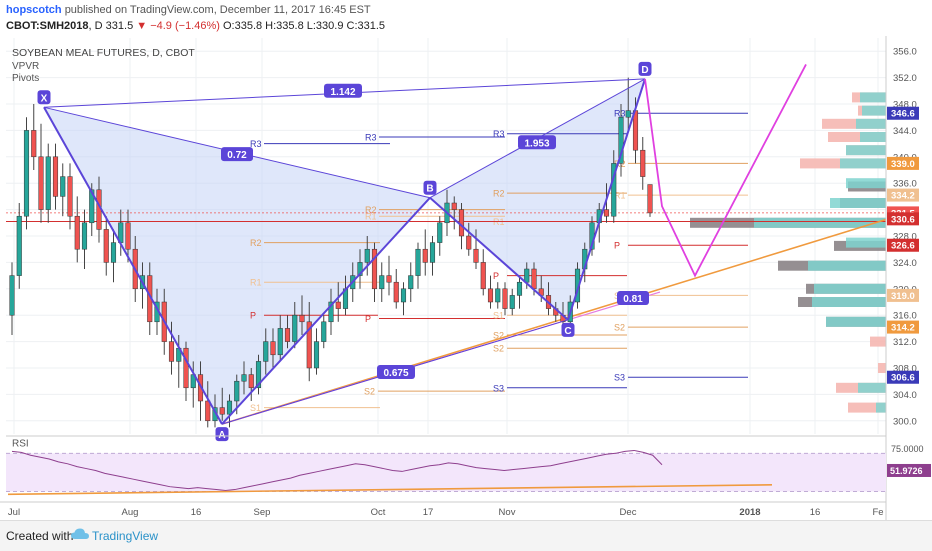  I want to click on x-tick-6: Nov, so click(507, 512).